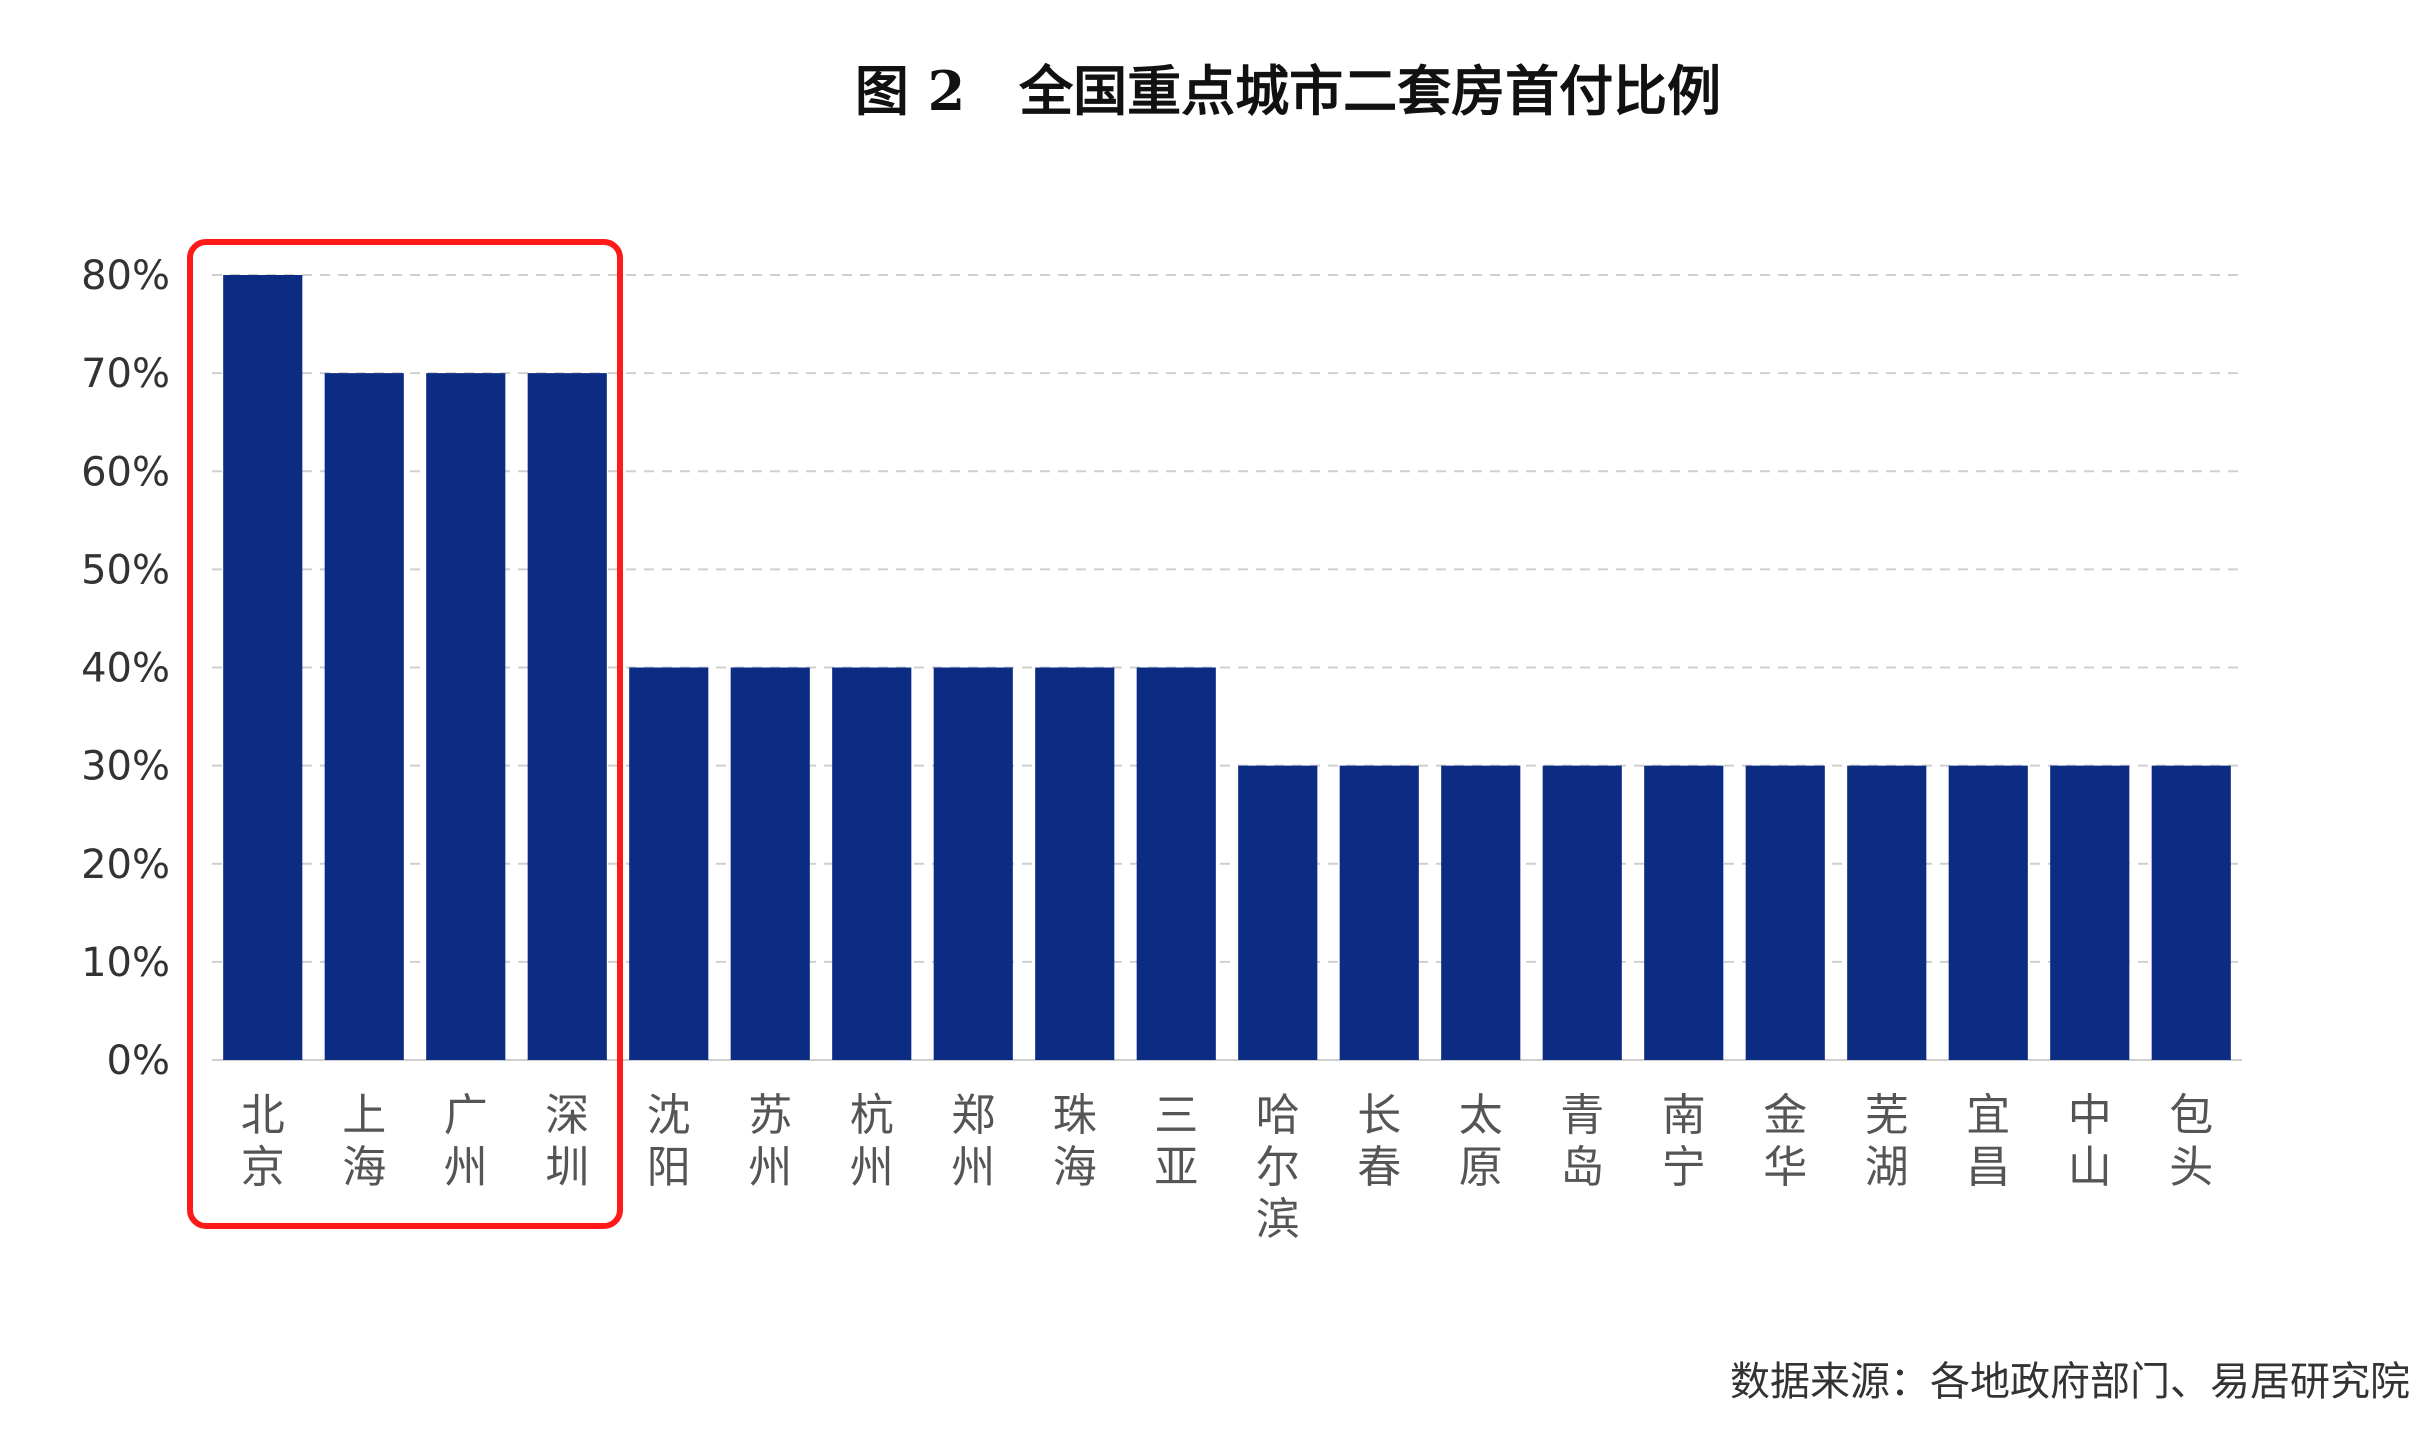 The height and width of the screenshot is (1440, 2424). Describe the element at coordinates (125, 472) in the screenshot. I see `y-tick-label: 60%` at that location.